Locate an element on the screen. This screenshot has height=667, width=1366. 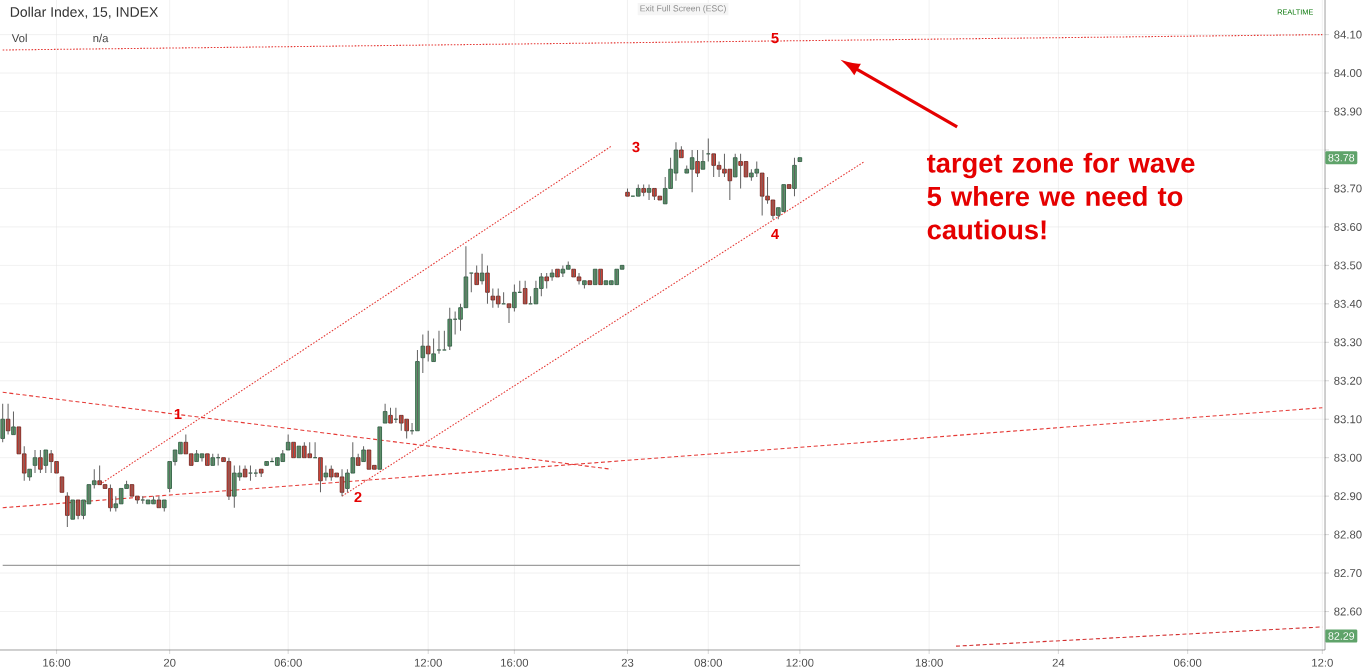
y-tick-label: 84.00 is located at coordinates (1348, 73).